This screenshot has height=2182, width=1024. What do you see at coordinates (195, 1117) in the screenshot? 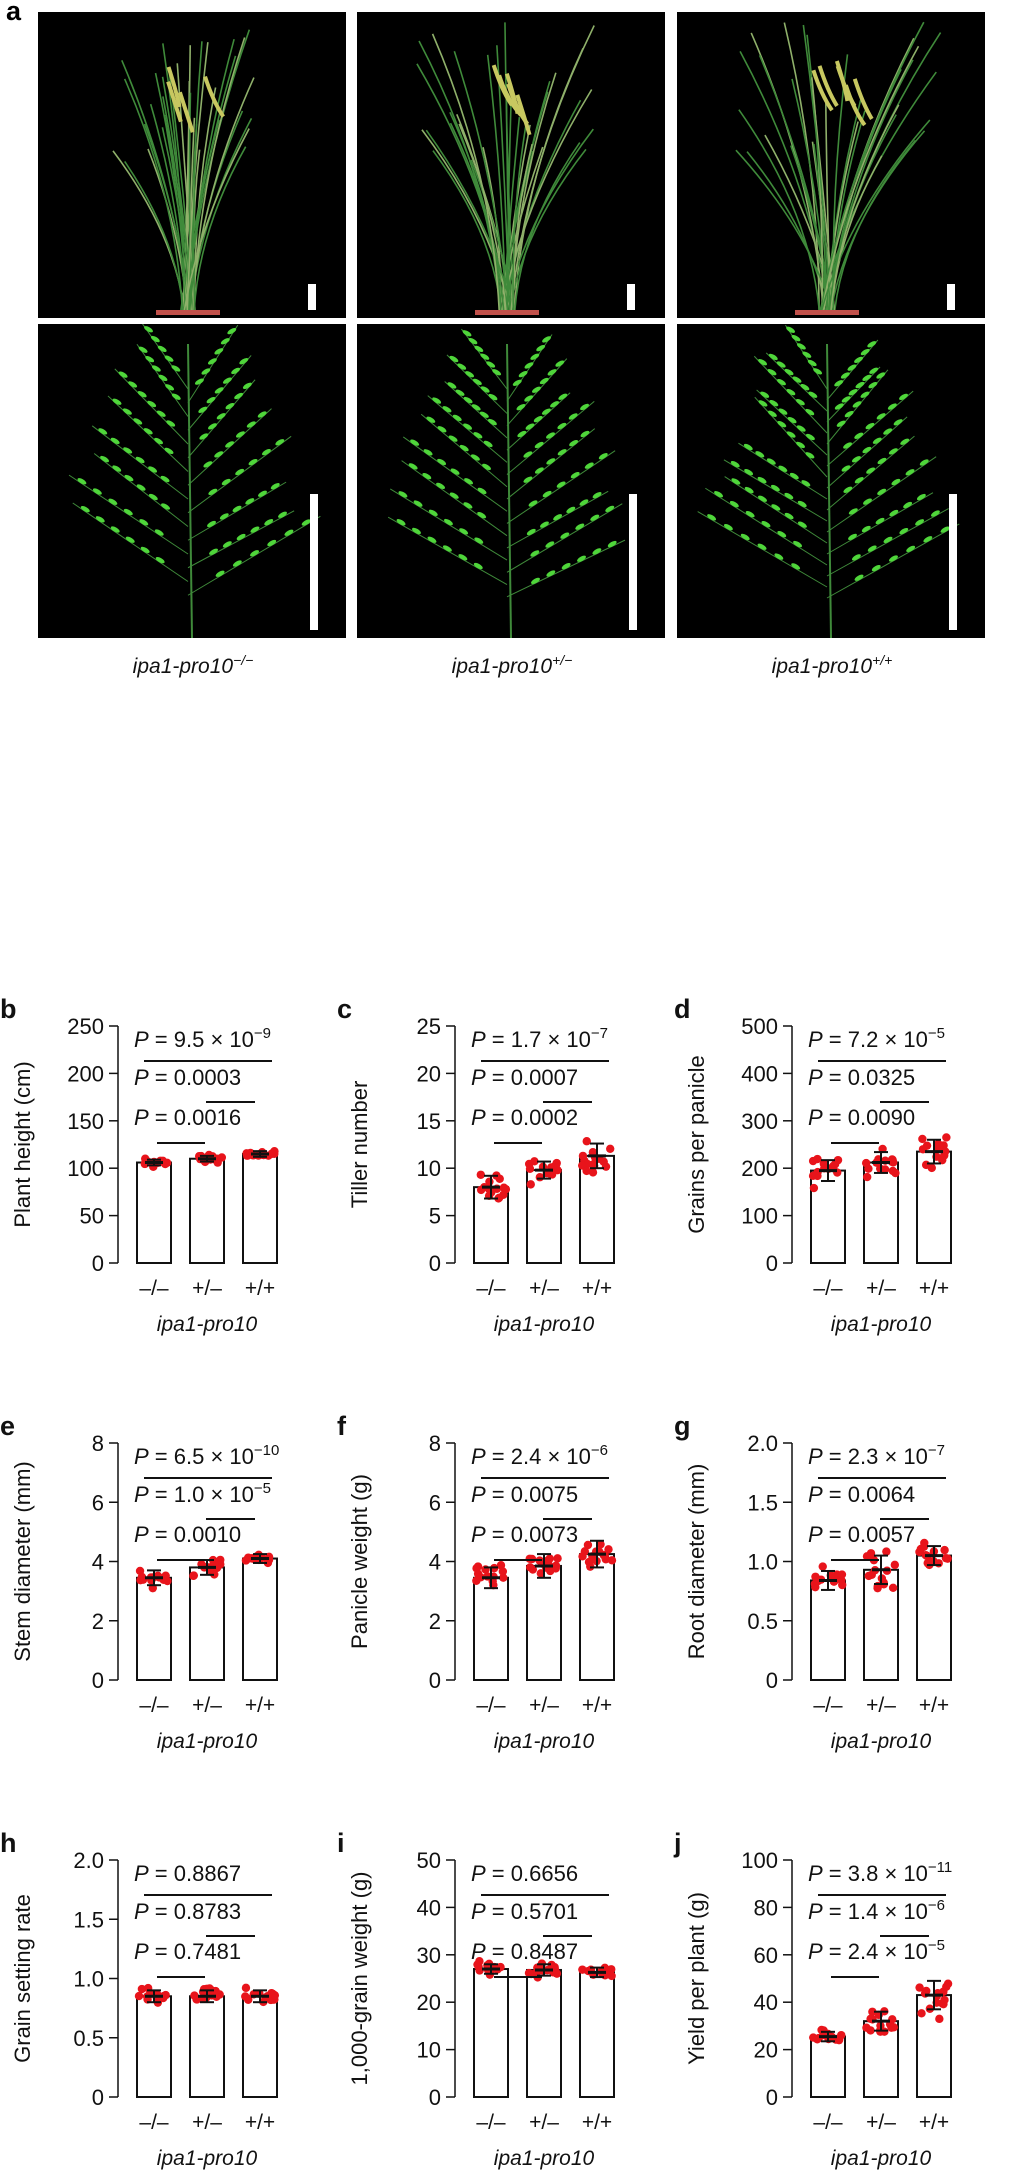
I see `p-value: = 0.0016` at bounding box center [195, 1117].